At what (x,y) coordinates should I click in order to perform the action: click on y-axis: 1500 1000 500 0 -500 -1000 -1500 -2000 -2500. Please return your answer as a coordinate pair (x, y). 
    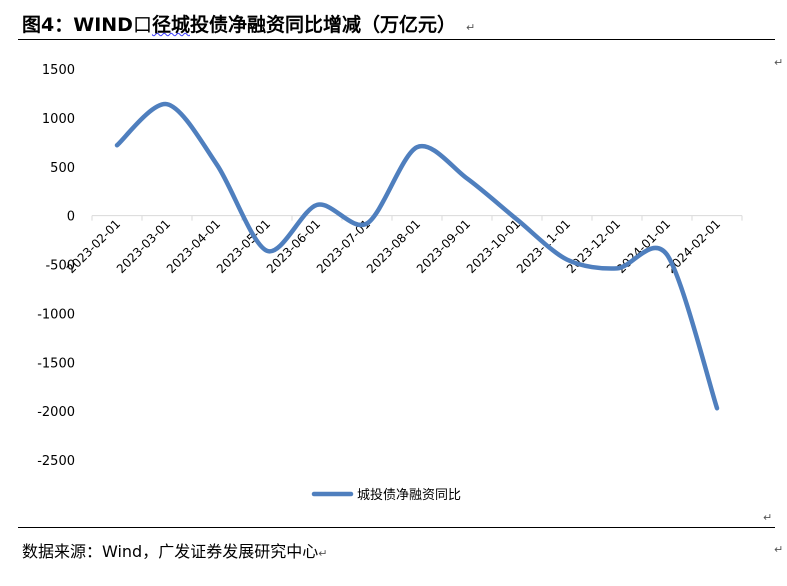
    Looking at the image, I should click on (56, 266).